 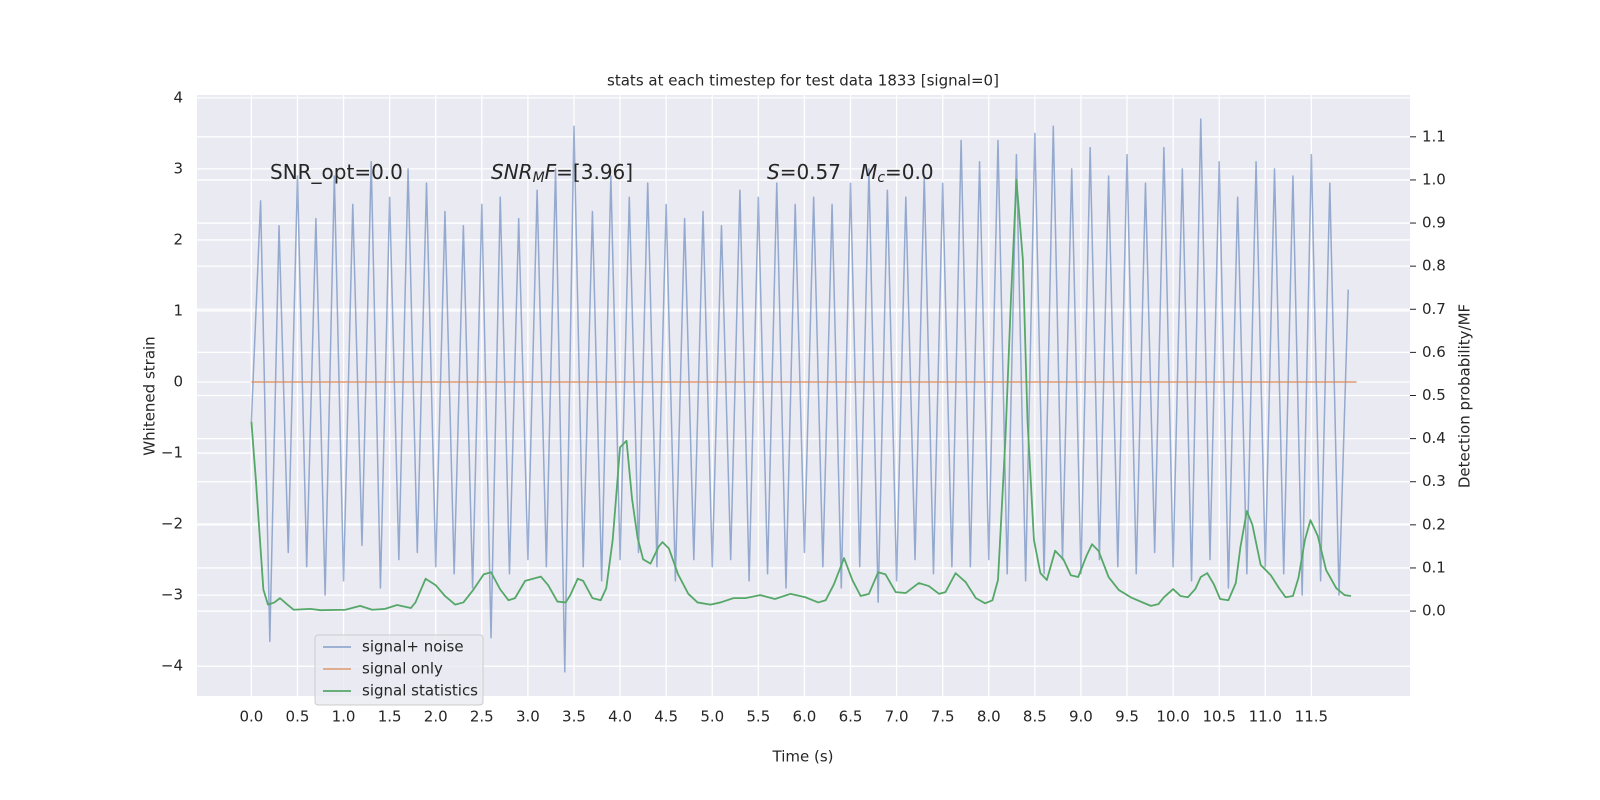 What do you see at coordinates (881, 178) in the screenshot?
I see `annotation-part: c` at bounding box center [881, 178].